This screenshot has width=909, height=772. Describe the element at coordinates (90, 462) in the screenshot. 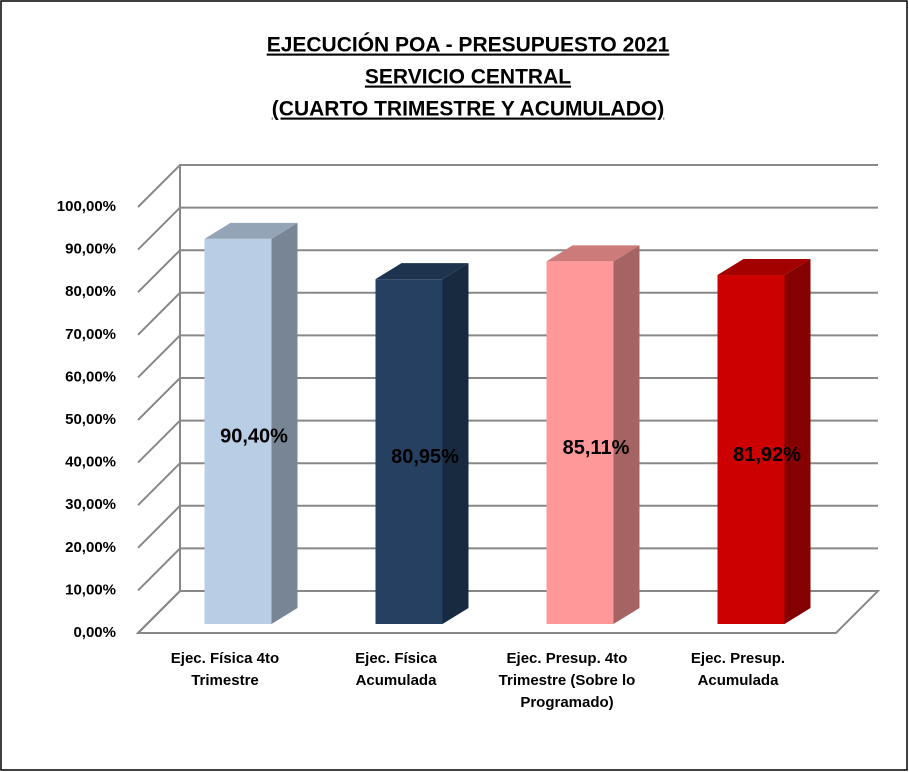

I see `y-tick-label: 40,00%` at that location.